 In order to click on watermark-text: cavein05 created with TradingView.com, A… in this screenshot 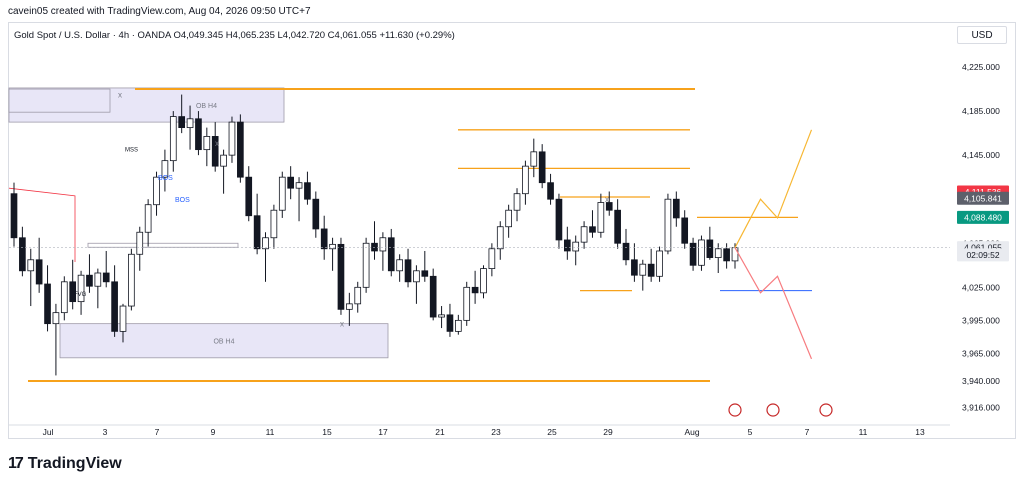, I will do `click(159, 11)`.